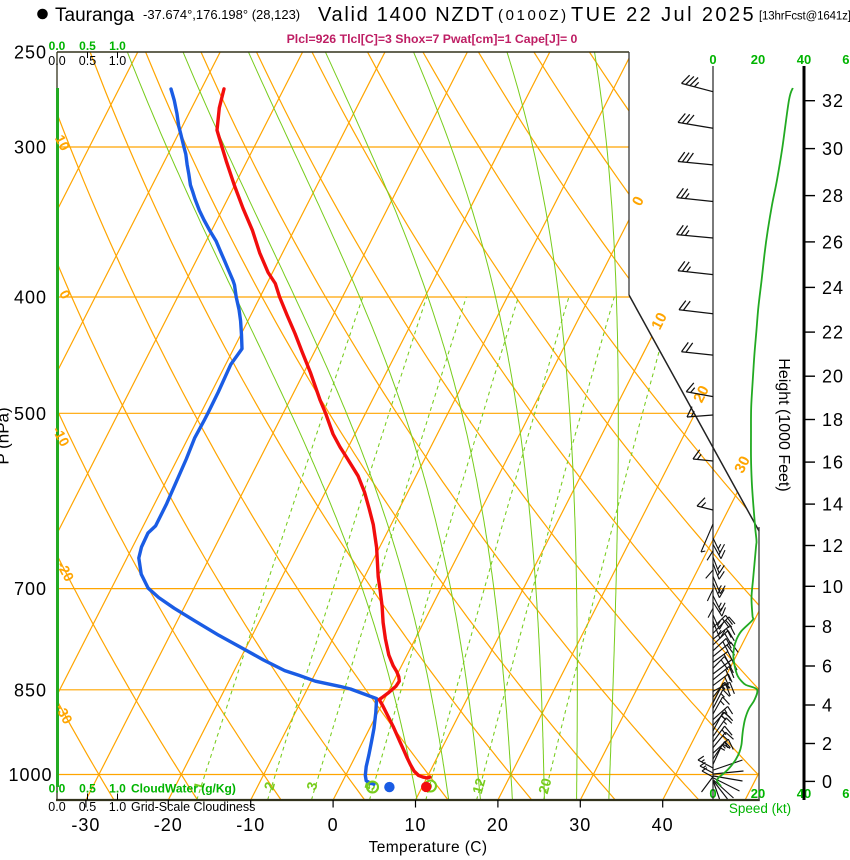 The height and width of the screenshot is (860, 850). Describe the element at coordinates (6, 435) in the screenshot. I see `svg-text: P (hPa)` at that location.